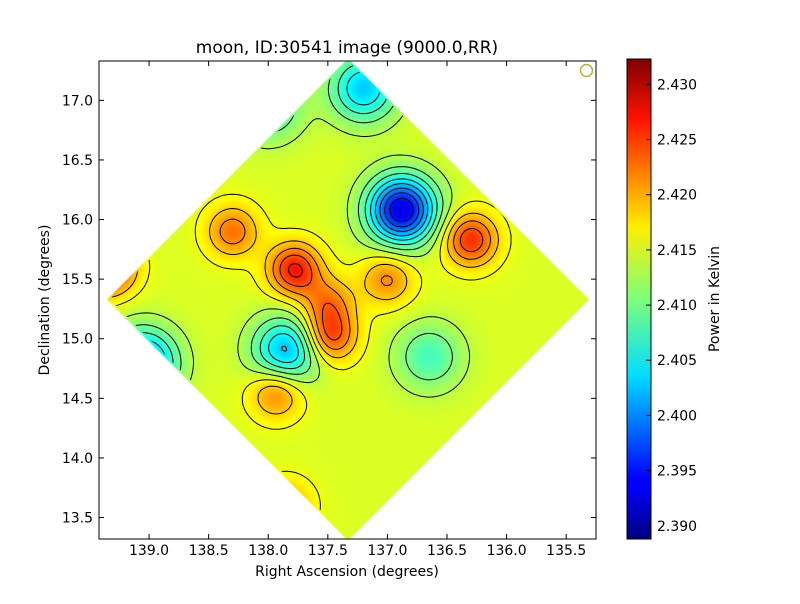  What do you see at coordinates (77, 101) in the screenshot?
I see `y-tick-label: 17.0` at bounding box center [77, 101].